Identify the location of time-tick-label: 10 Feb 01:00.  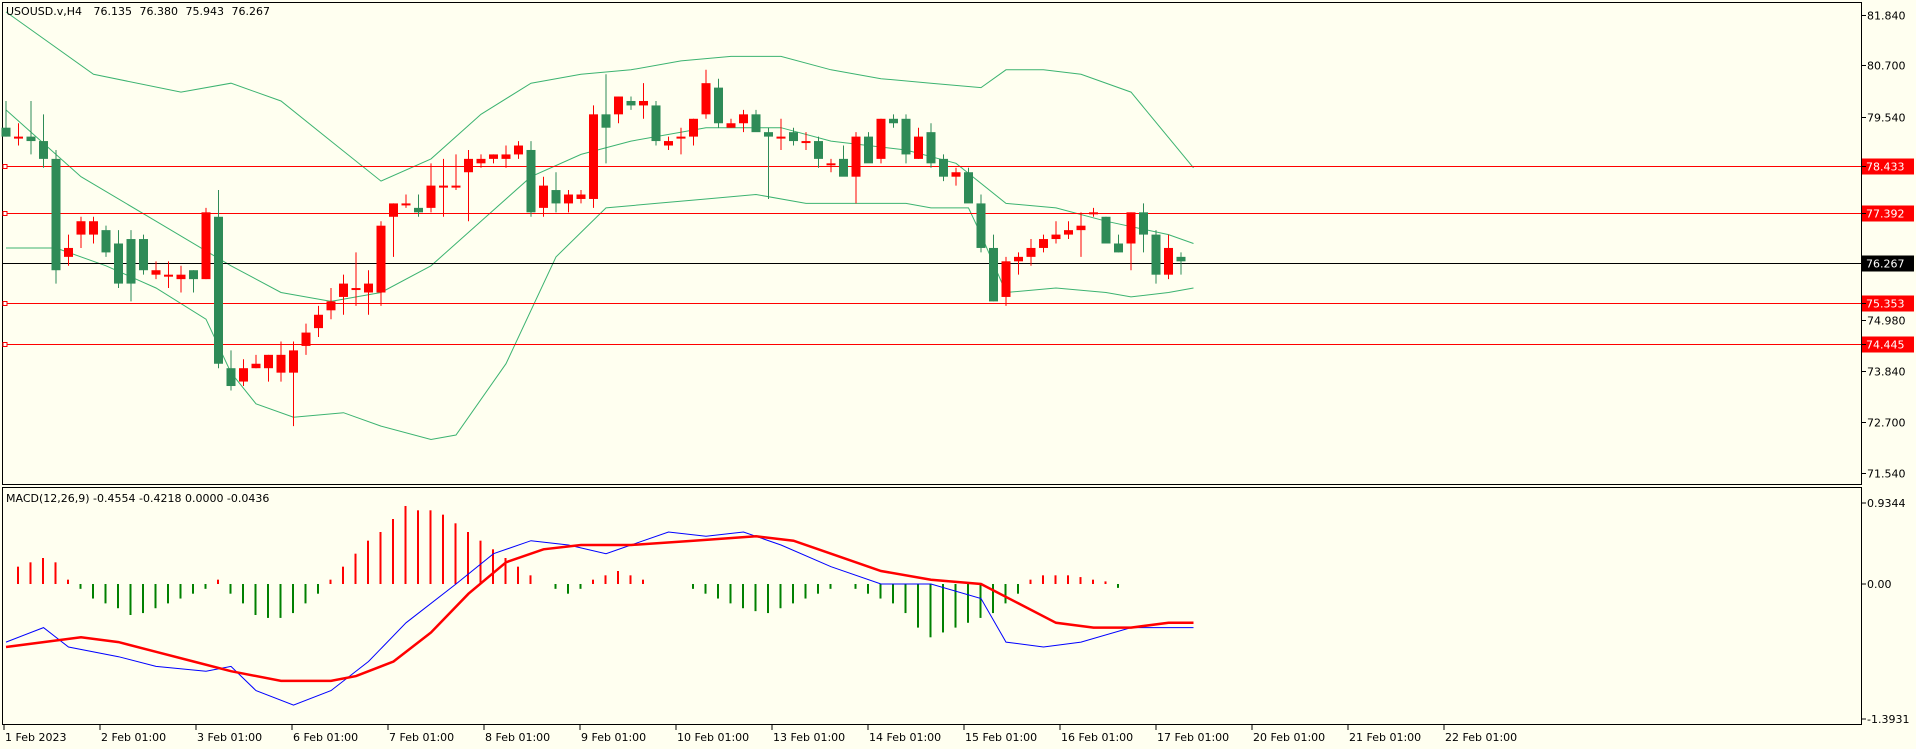
(713, 737).